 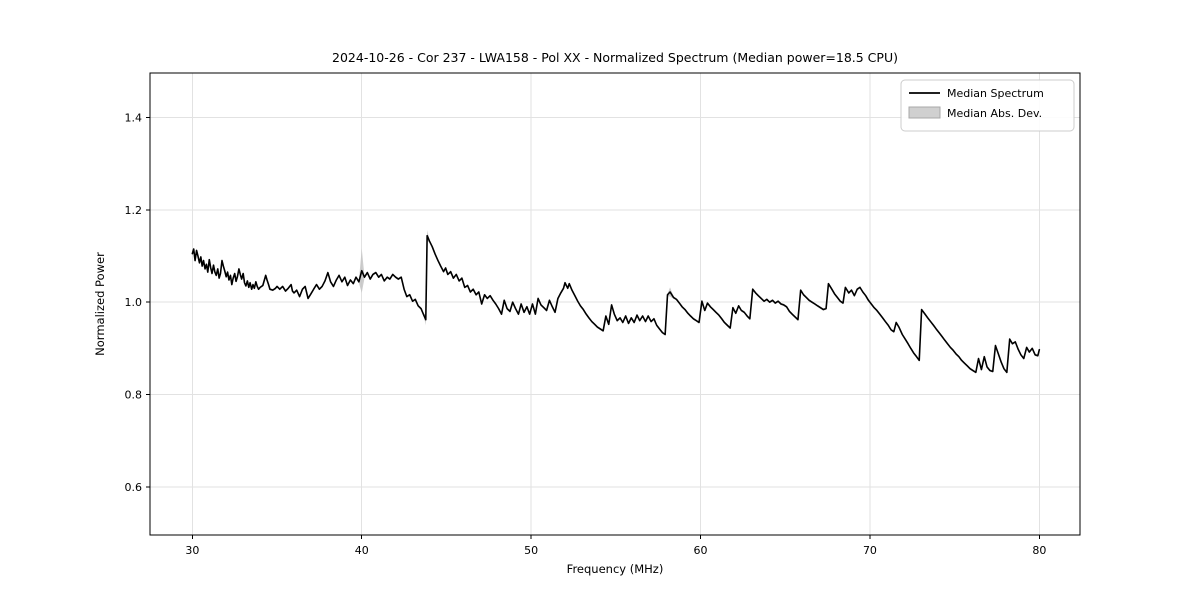 I want to click on y-tick-label: 0.6, so click(x=134, y=487).